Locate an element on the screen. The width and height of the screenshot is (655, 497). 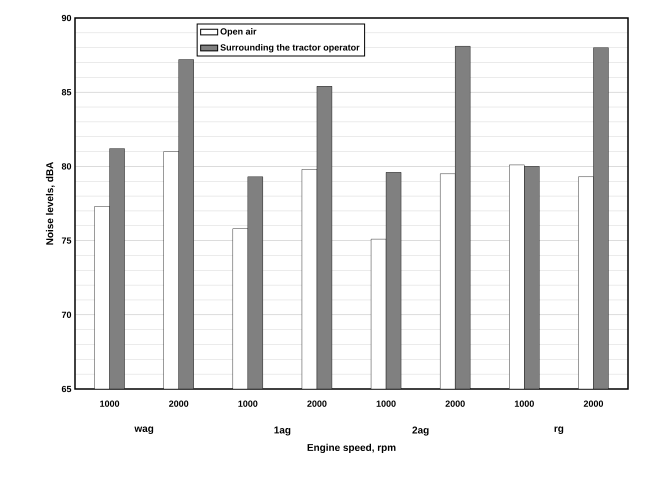
y-tick-label: 65 is located at coordinates (67, 389).